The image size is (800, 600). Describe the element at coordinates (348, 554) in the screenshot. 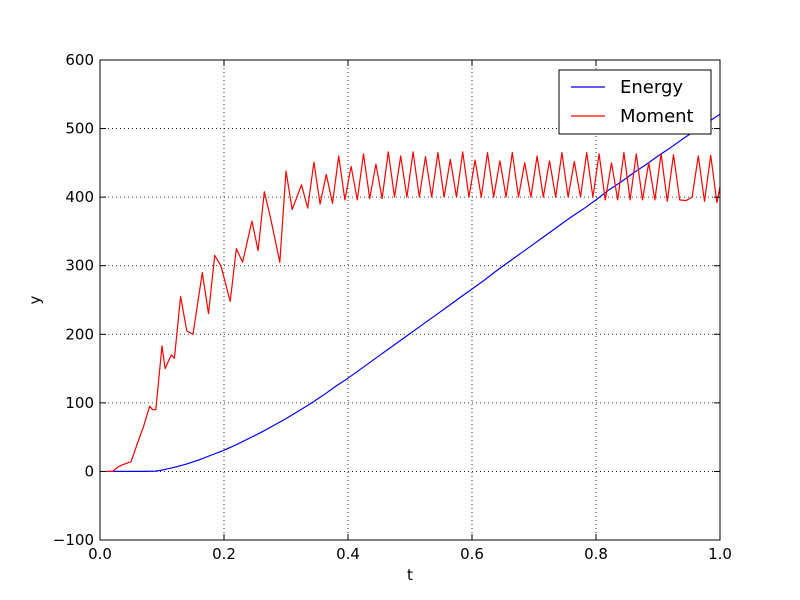

I see `x-tick-label: 0.4` at that location.